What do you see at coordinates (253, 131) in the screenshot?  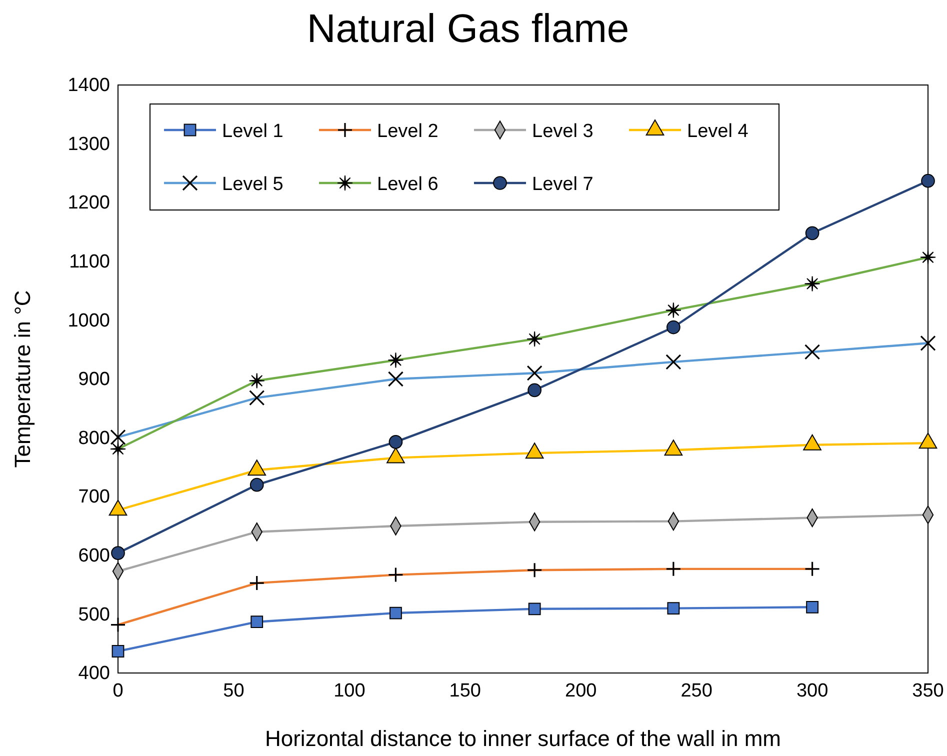 I see `legend-label: Level 1` at bounding box center [253, 131].